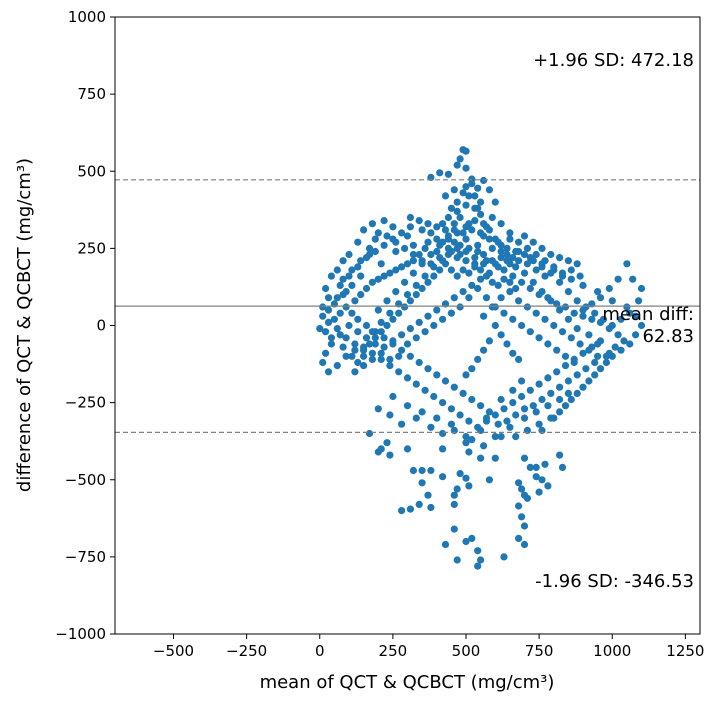 The width and height of the screenshot is (718, 706). Describe the element at coordinates (246, 651) in the screenshot. I see `x-tick-label: −250` at that location.